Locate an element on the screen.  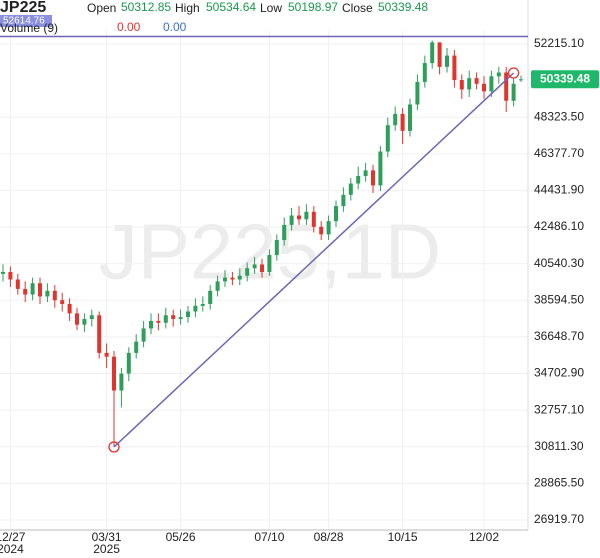
x-tick-label: 12/27 is located at coordinates (13, 537).